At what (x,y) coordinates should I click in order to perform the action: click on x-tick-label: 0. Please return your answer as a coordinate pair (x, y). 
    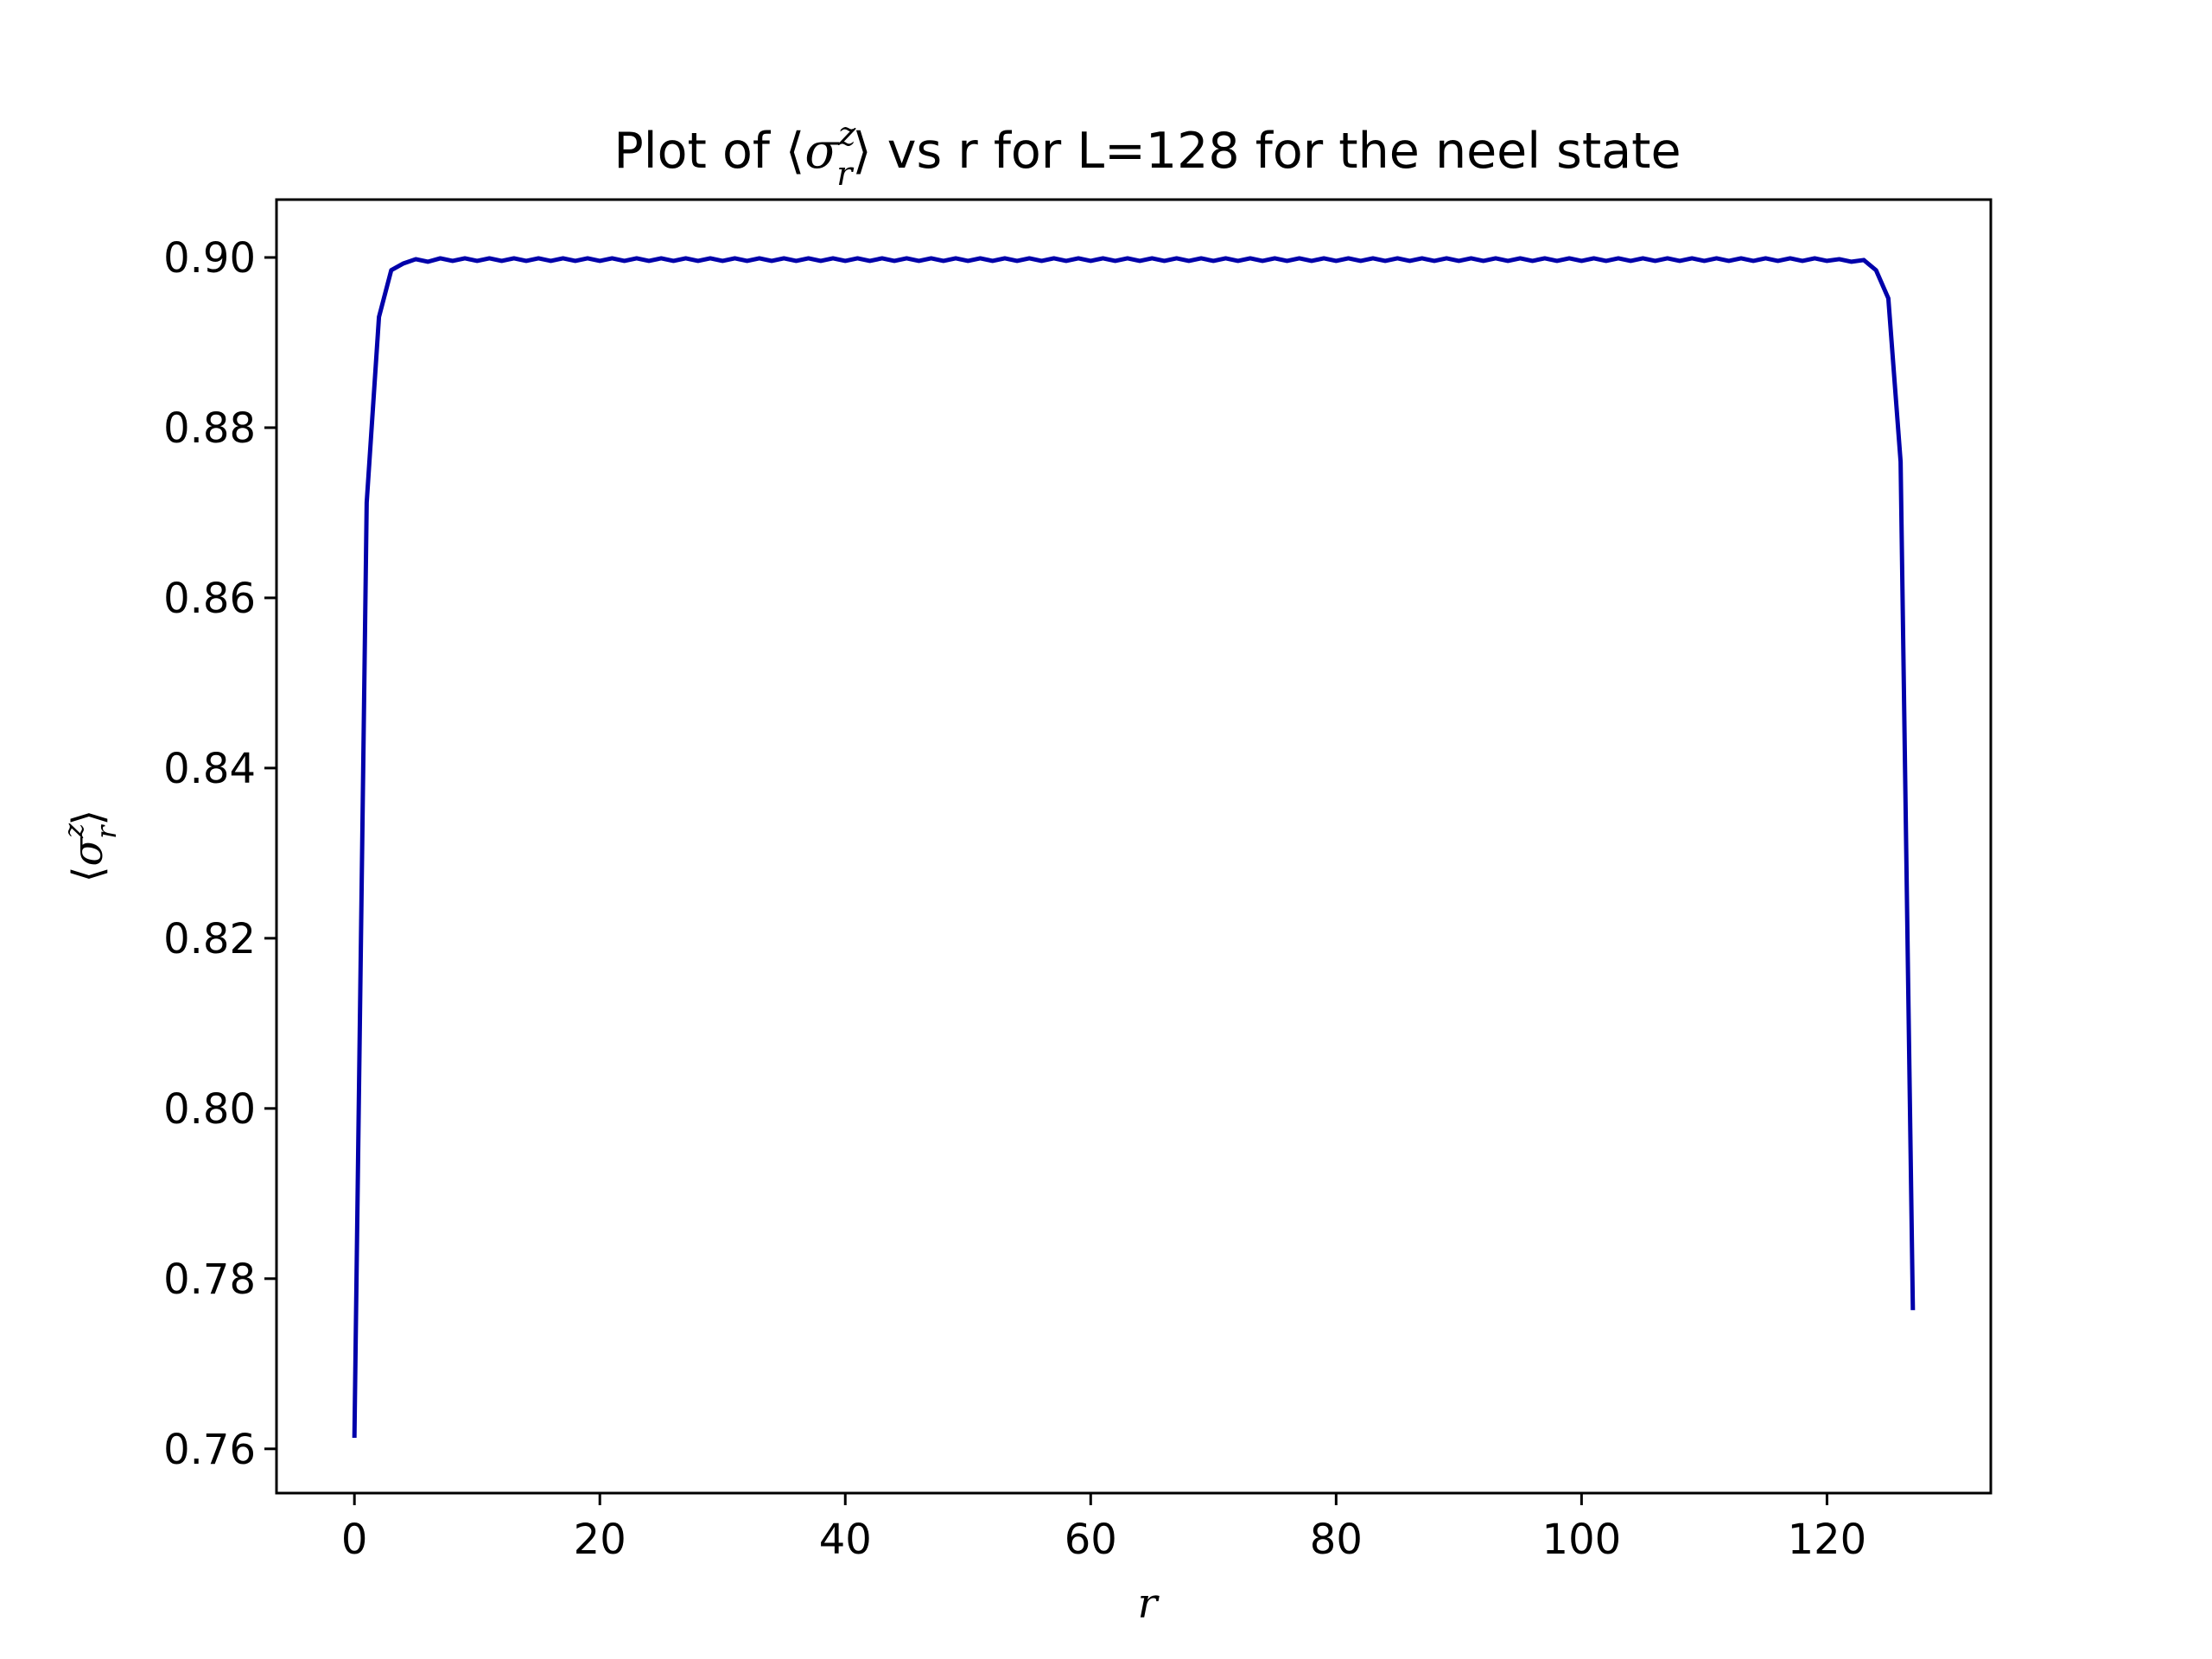
    Looking at the image, I should click on (354, 1540).